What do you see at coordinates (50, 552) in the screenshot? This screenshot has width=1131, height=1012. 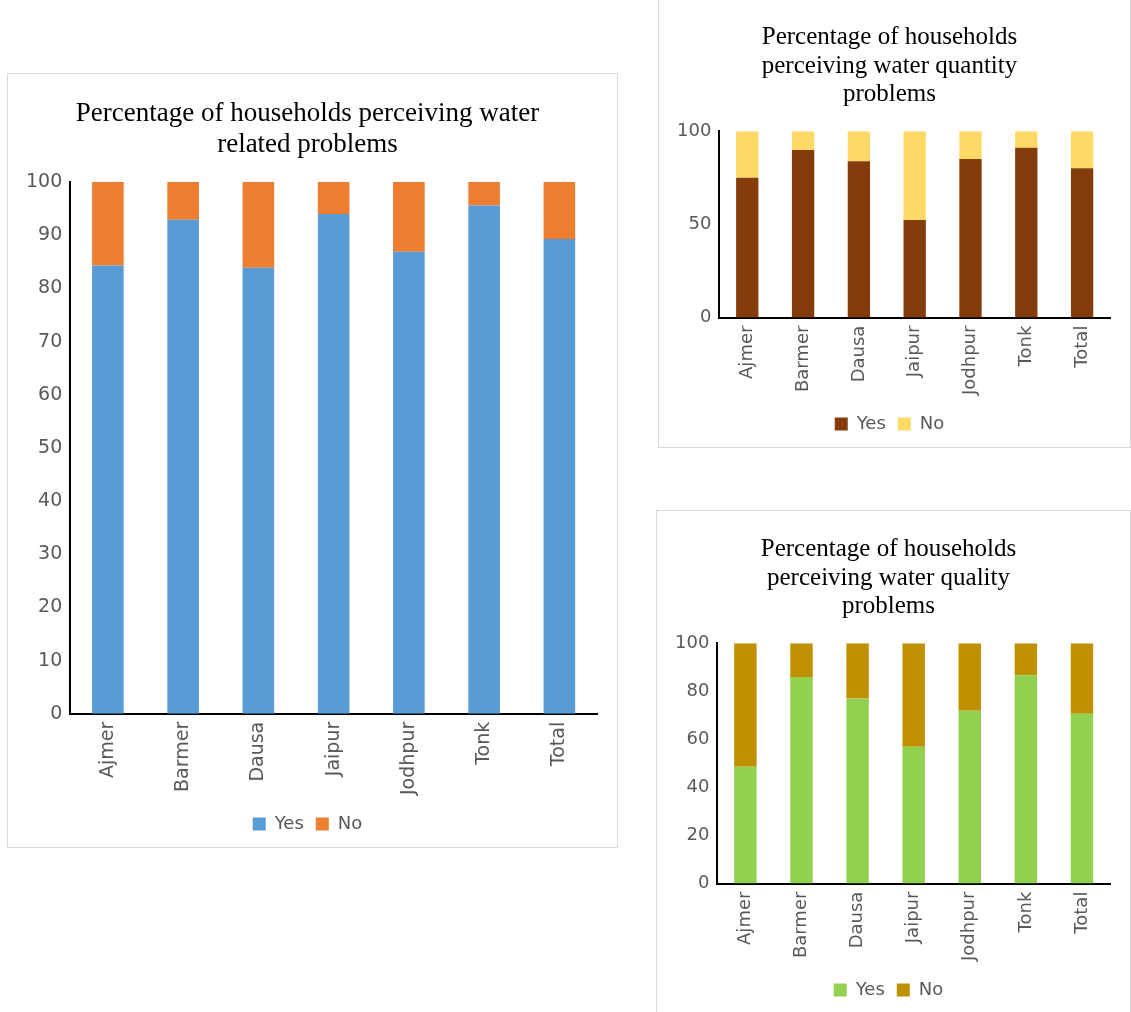 I see `y-tick-label: 30` at bounding box center [50, 552].